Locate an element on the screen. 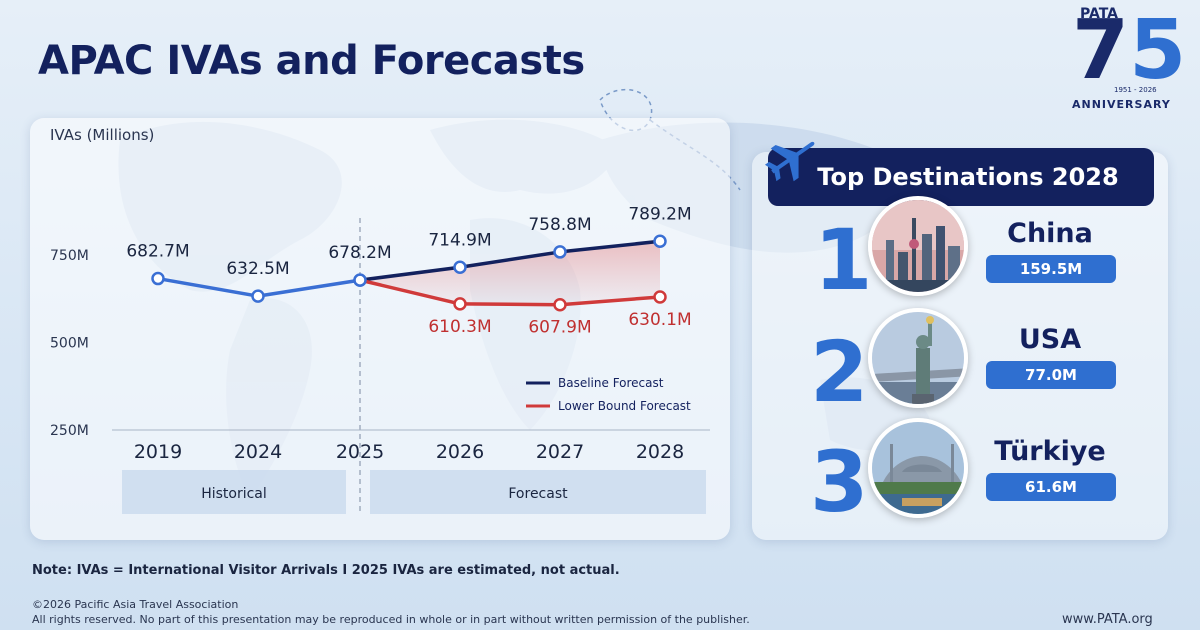 The height and width of the screenshot is (630, 1200). rank-number: 2 is located at coordinates (839, 372).